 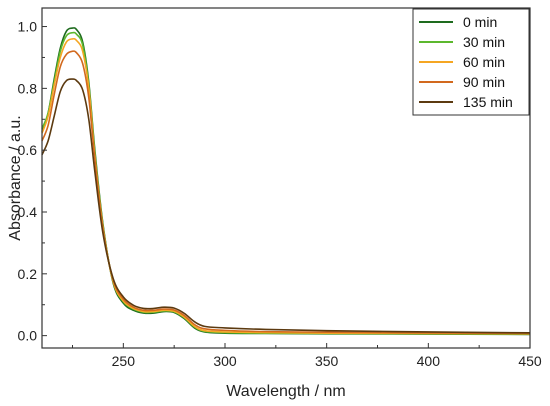 I want to click on legend-label: 0 min, so click(x=480, y=22).